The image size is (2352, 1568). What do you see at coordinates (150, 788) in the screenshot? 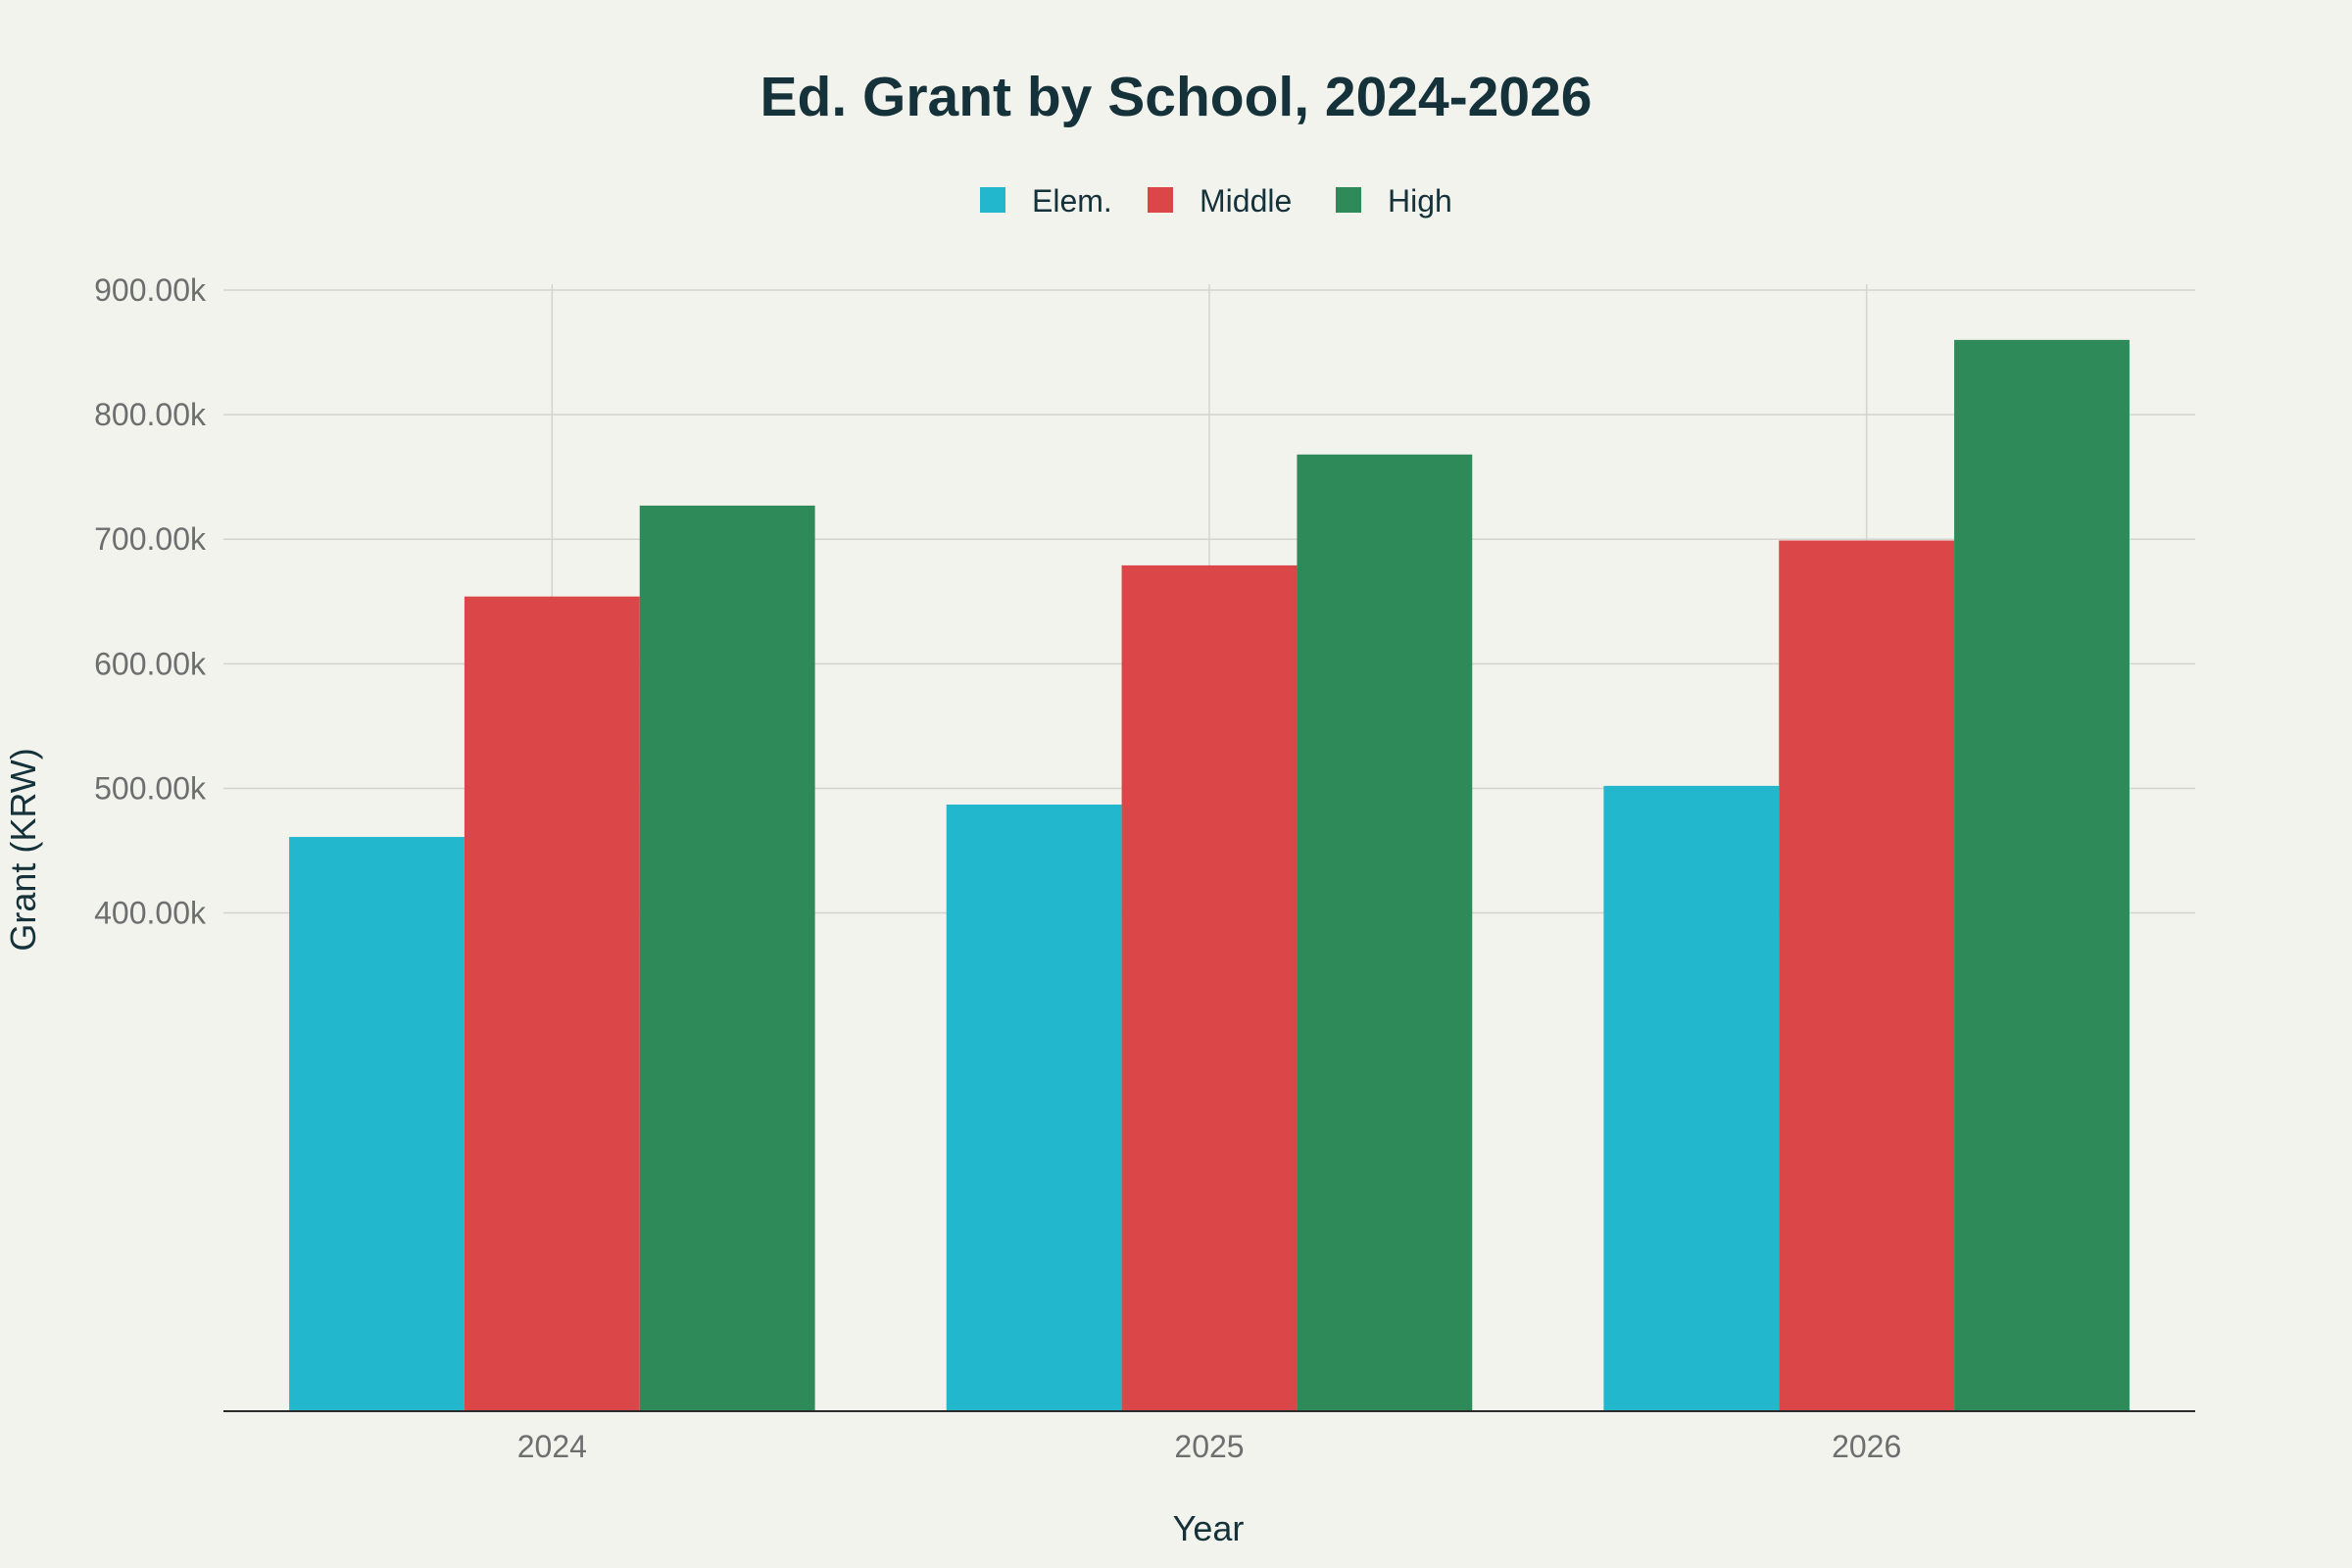
I see `y-tick-label: 500.00k` at bounding box center [150, 788].